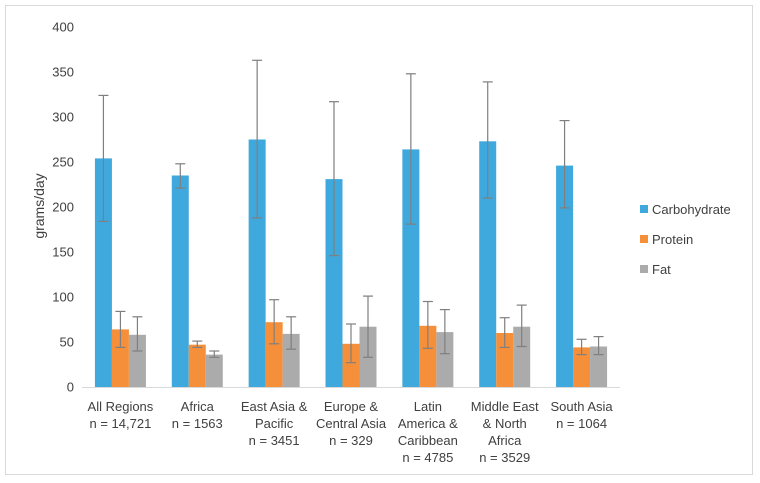  What do you see at coordinates (63, 72) in the screenshot?
I see `y-tick-label: 350` at bounding box center [63, 72].